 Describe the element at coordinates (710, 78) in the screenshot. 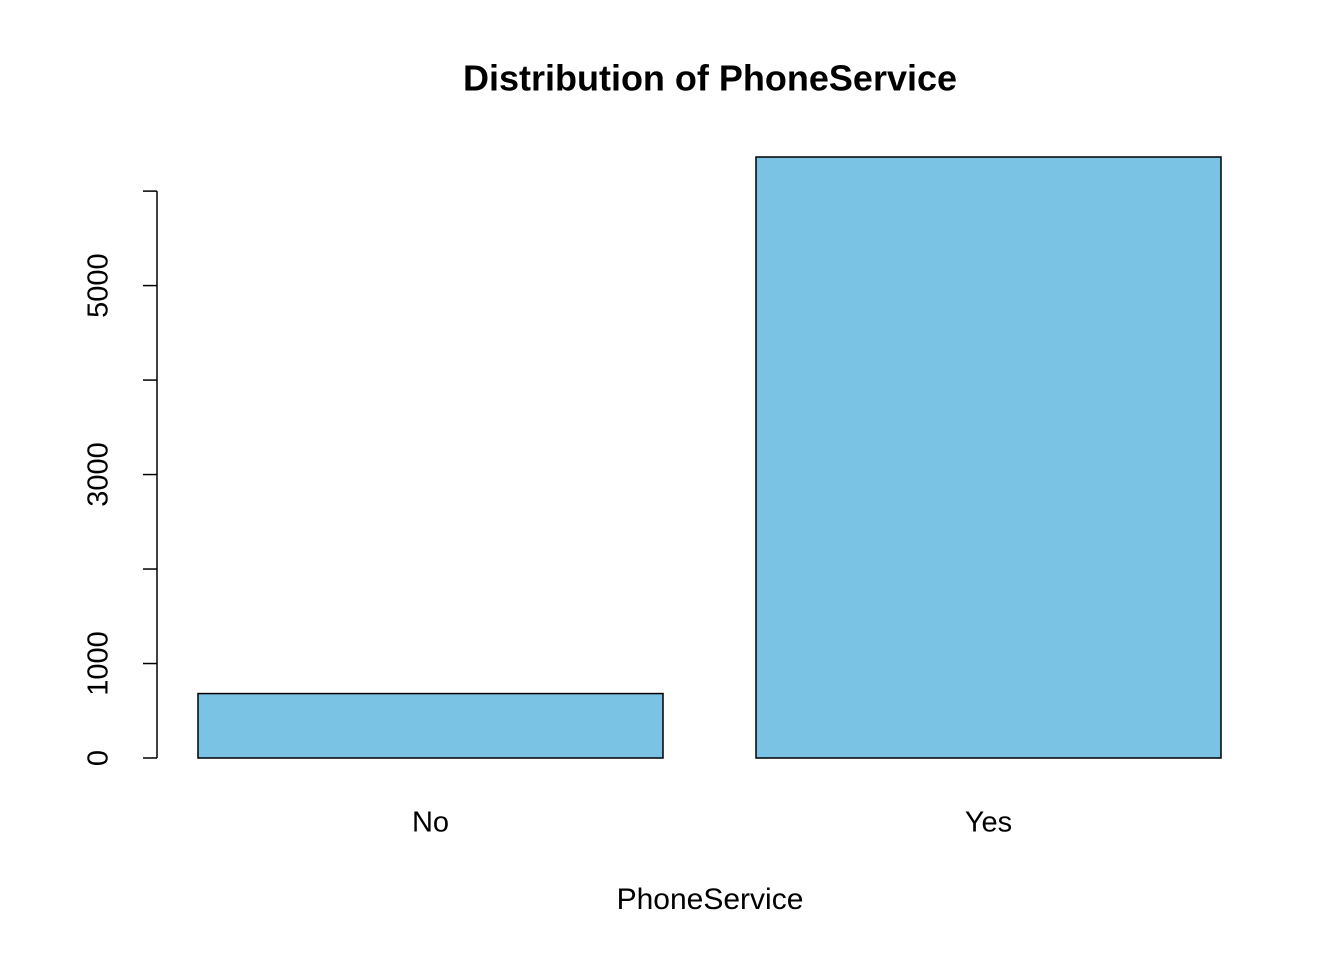

I see `chart-title: Distribution of PhoneService` at that location.